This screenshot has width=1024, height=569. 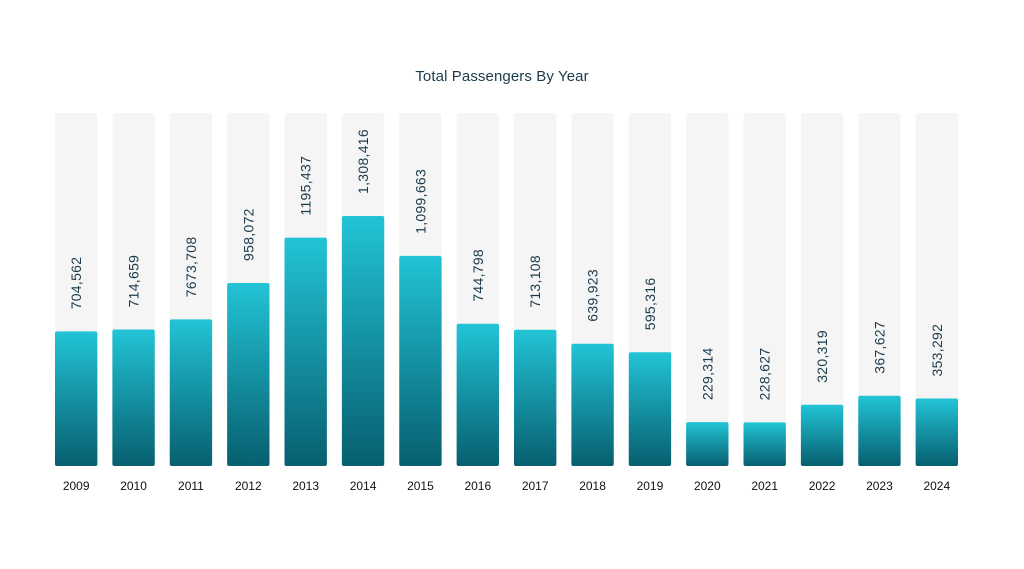 What do you see at coordinates (502, 76) in the screenshot?
I see `chart-title: Total Passengers By Year` at bounding box center [502, 76].